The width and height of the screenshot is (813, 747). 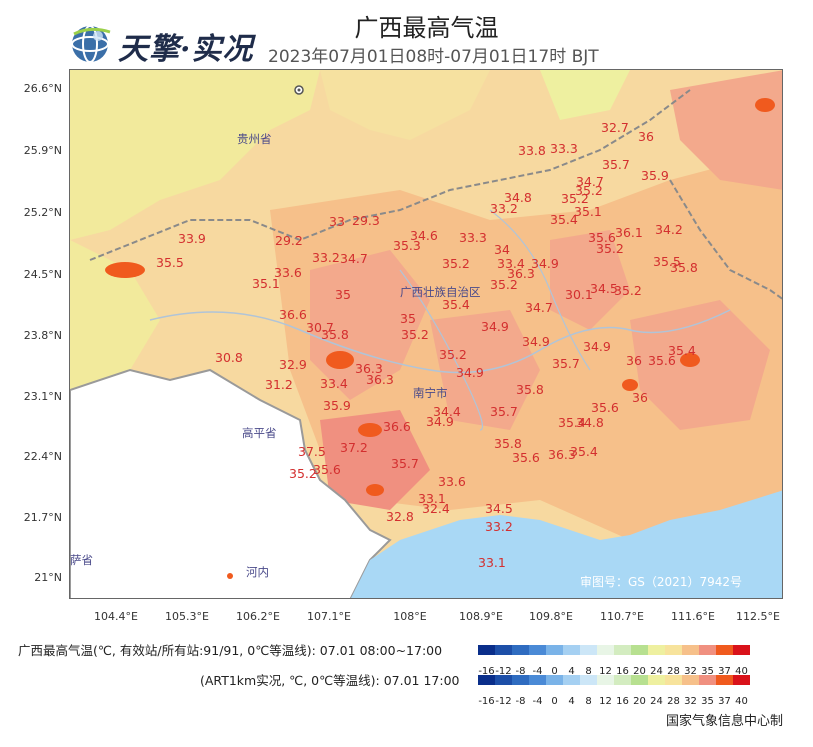 I want to click on lon-tick: 109.8°E, so click(x=551, y=616).